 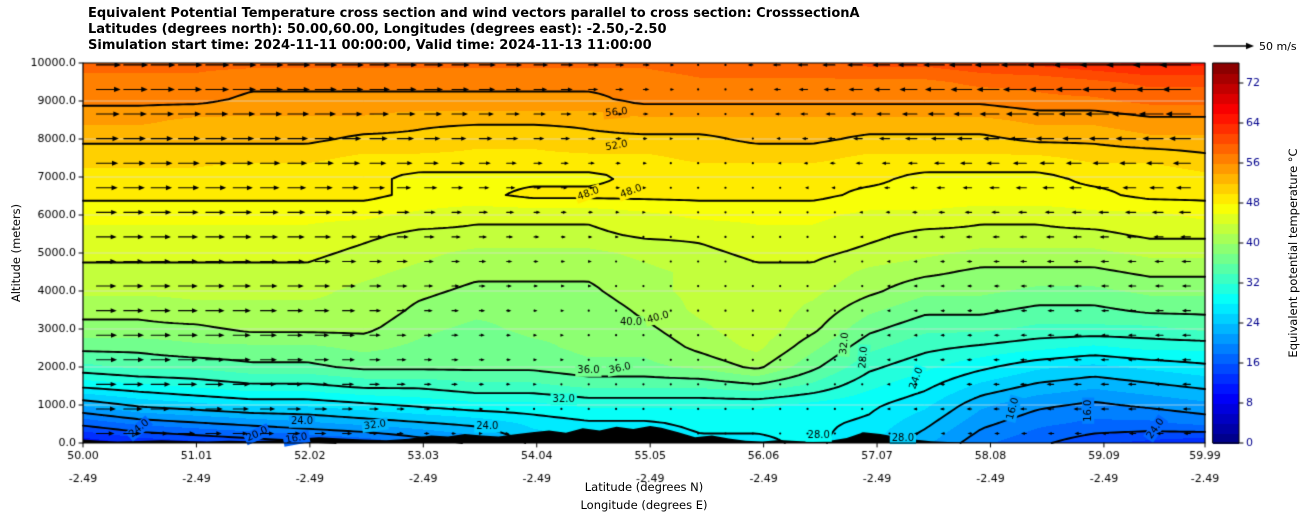 What do you see at coordinates (16, 253) in the screenshot?
I see `y-axis-label: Altitude (meters)` at bounding box center [16, 253].